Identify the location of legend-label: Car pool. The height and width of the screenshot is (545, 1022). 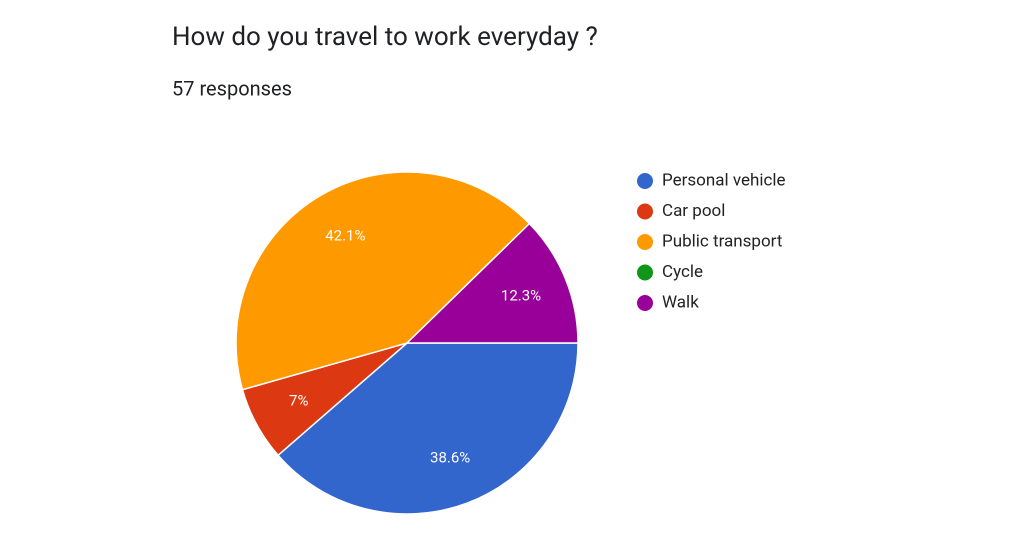
(693, 211).